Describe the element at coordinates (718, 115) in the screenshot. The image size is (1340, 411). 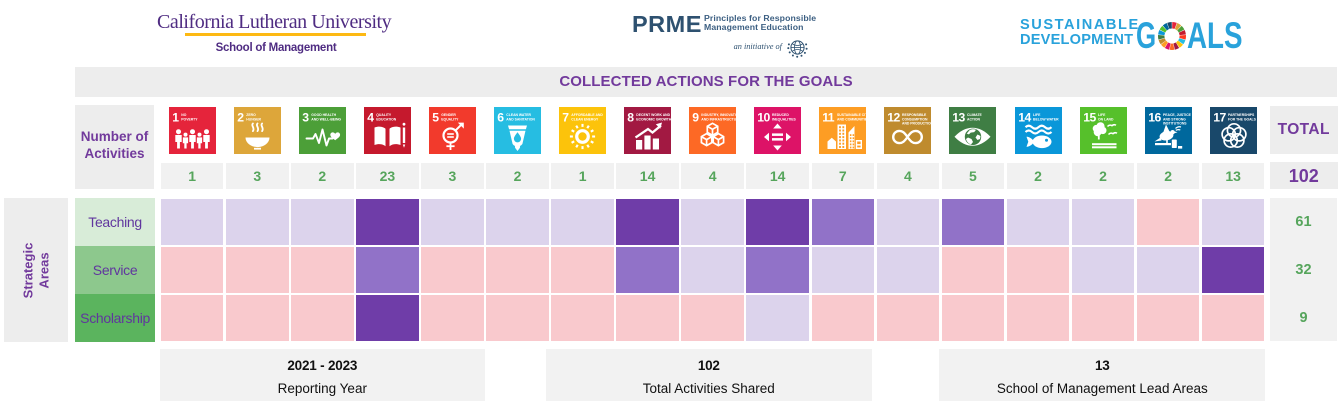
I see `svg-text: INDUSTRY, INNOVATION` at that location.